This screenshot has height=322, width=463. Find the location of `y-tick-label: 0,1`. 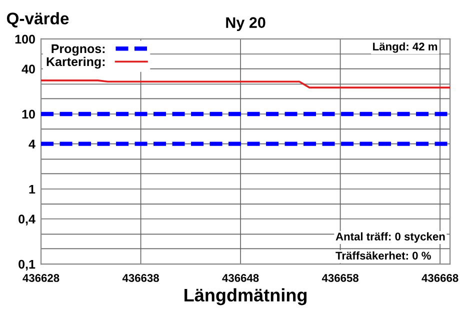

y-tick-label: 0,1 is located at coordinates (27, 265).